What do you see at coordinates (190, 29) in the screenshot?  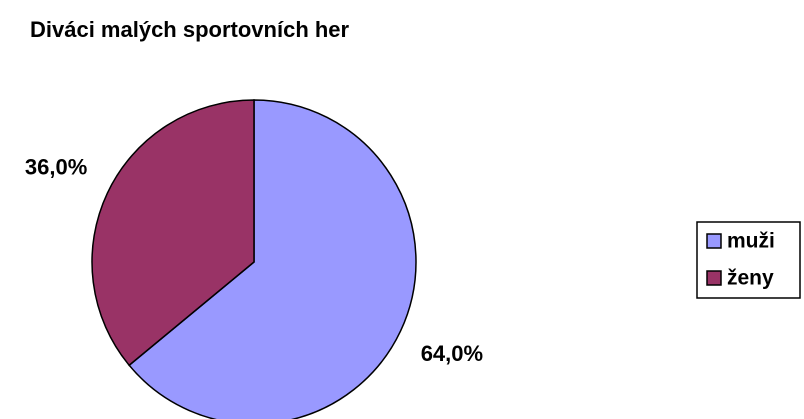 I see `chart-title: Diváci malých sportovních her` at bounding box center [190, 29].